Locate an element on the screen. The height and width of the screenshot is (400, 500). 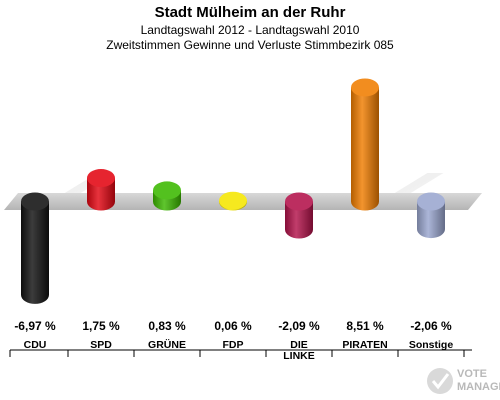
logo-check-icon is located at coordinates (440, 381).